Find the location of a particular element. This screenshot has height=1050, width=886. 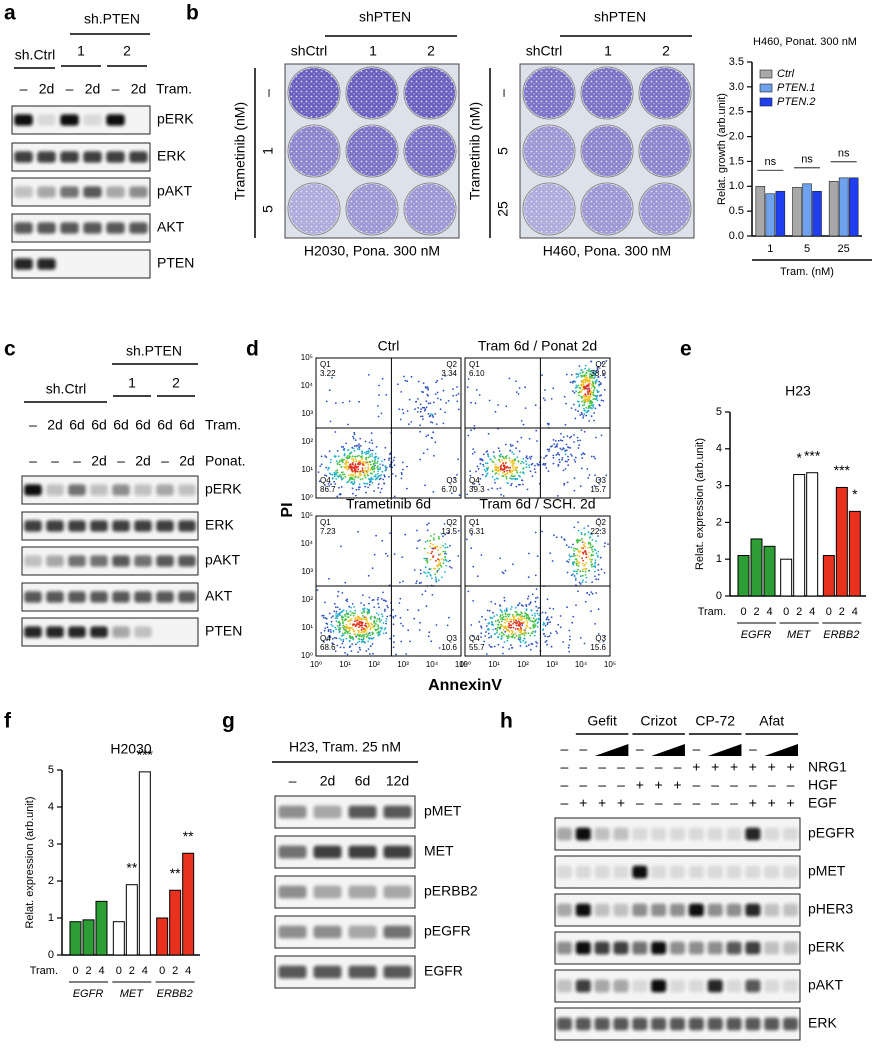

lane-label: – is located at coordinates (24, 89).